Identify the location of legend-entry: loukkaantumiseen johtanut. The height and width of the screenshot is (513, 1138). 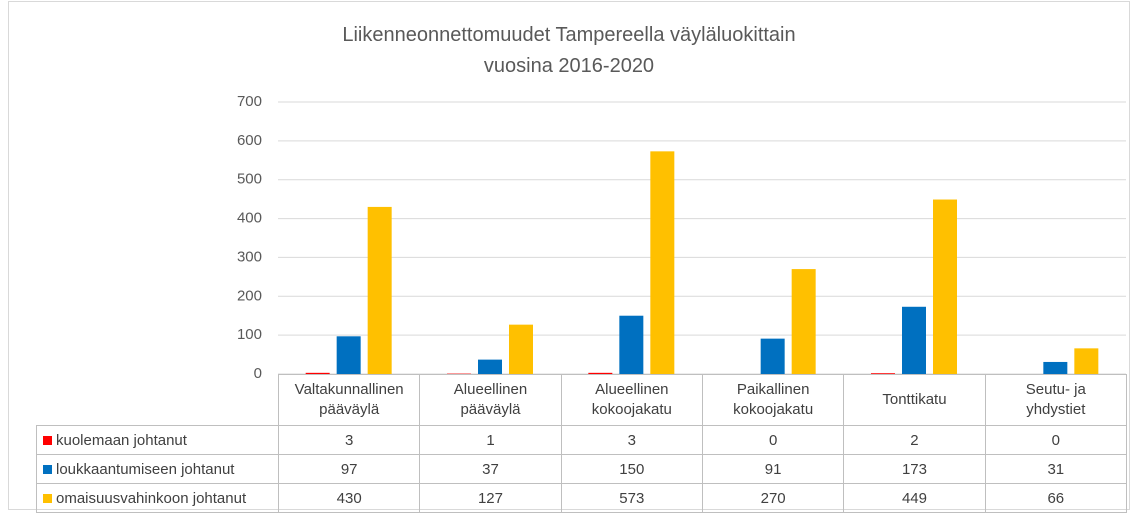
(157, 469).